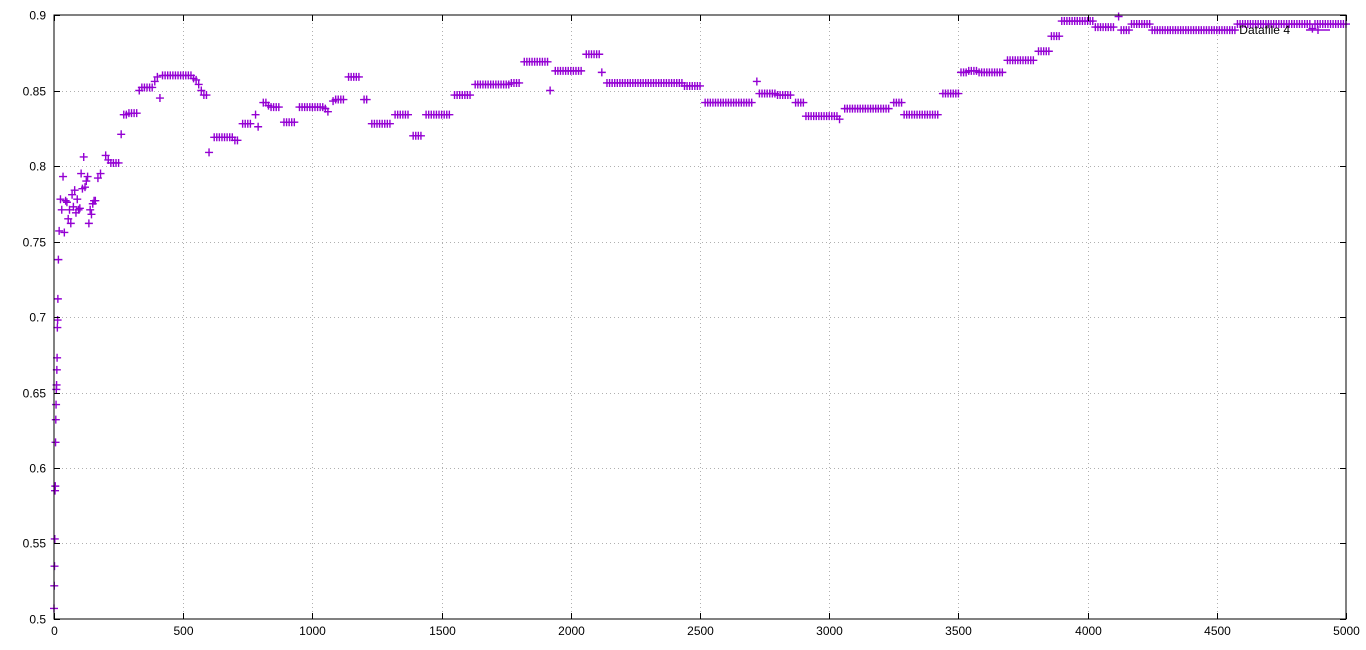 This screenshot has height=650, width=1366. Describe the element at coordinates (442, 631) in the screenshot. I see `x-tick-label: 1500` at that location.